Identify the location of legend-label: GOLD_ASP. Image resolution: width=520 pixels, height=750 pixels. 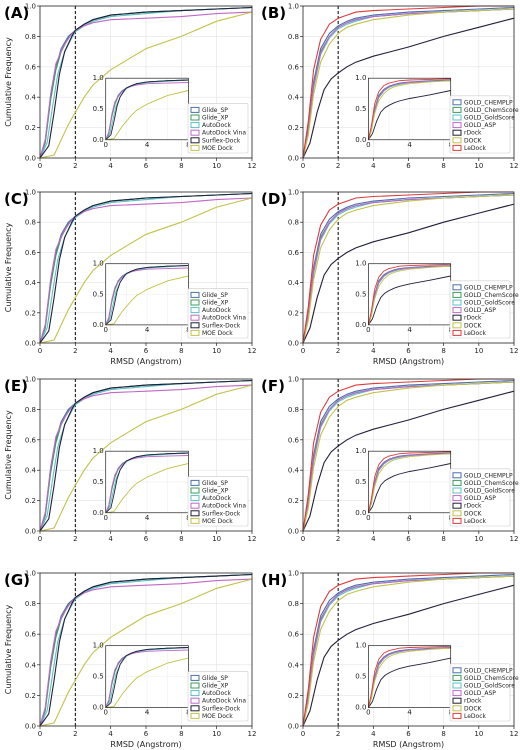
(480, 693).